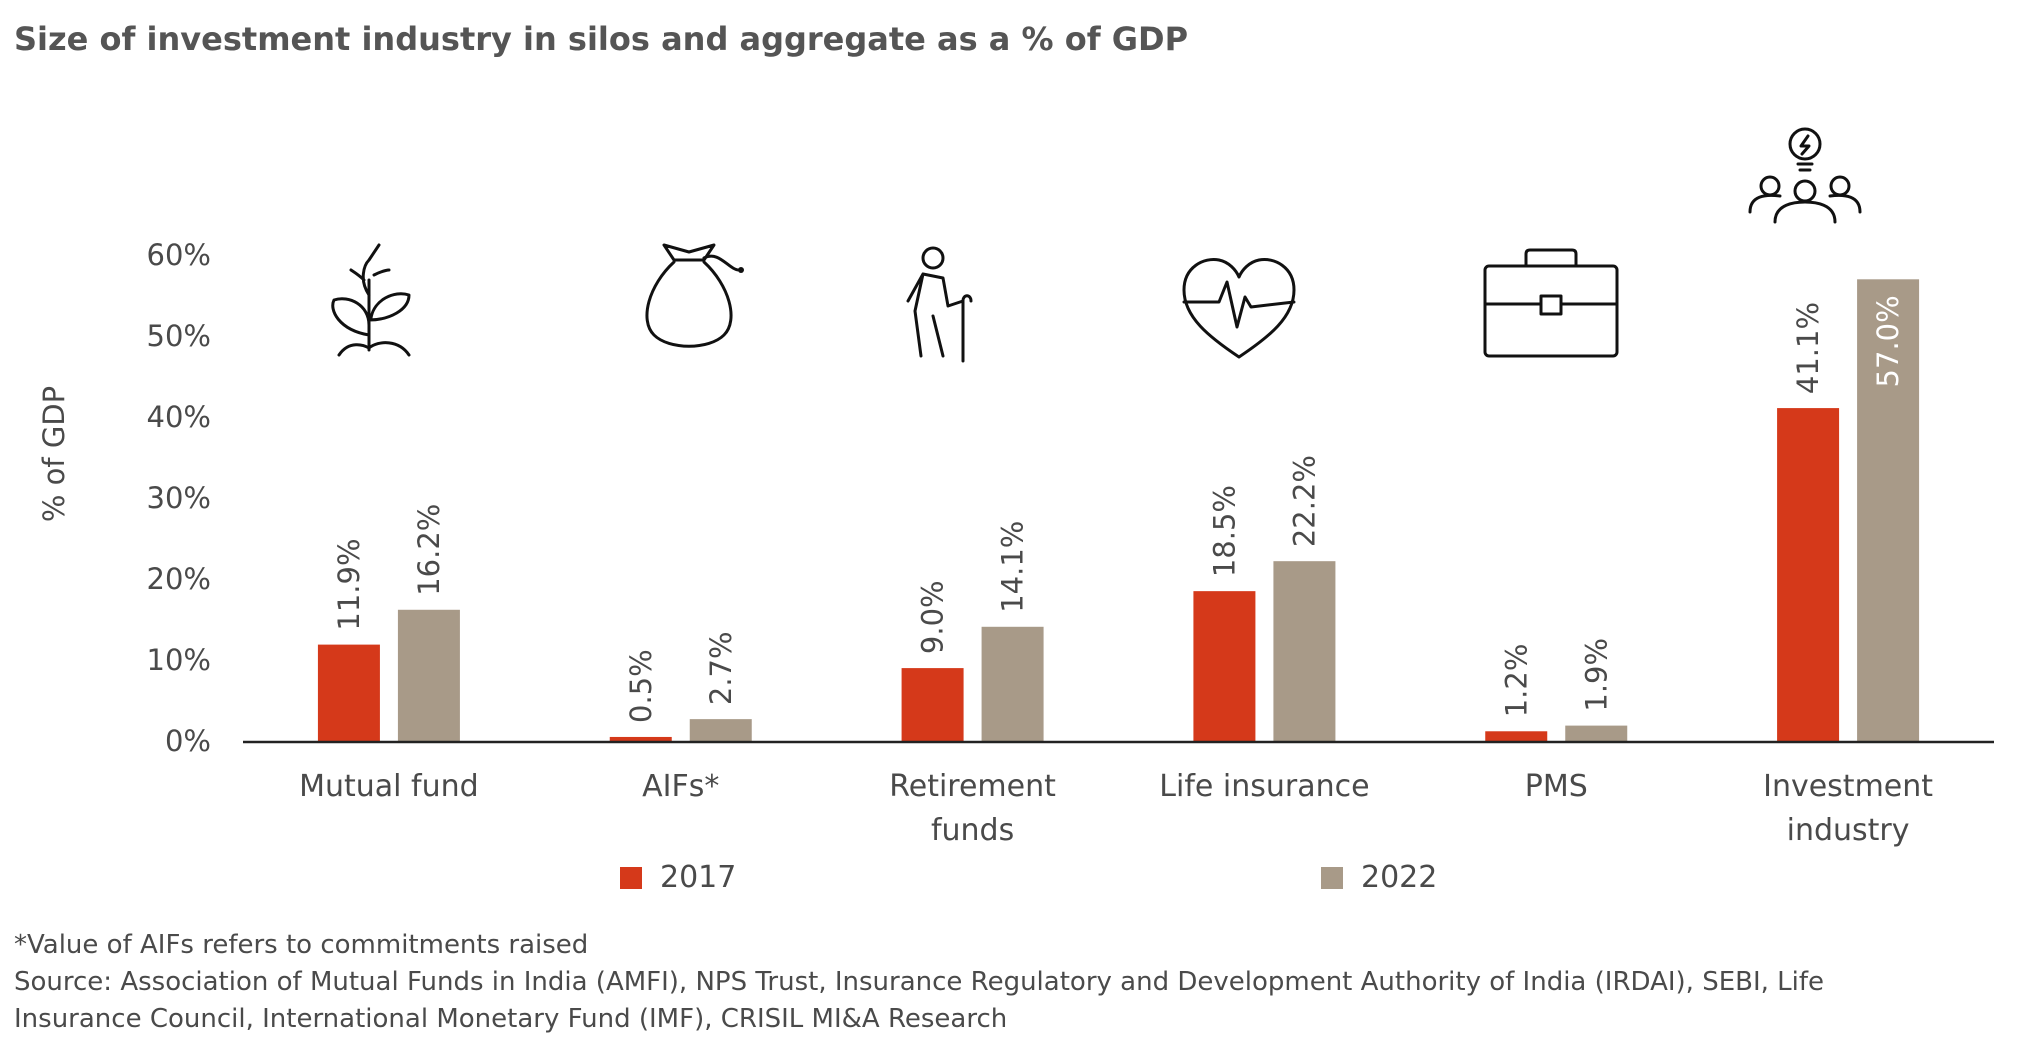 This screenshot has height=1048, width=2034. I want to click on data-label-2022: 14.1%, so click(1013, 567).